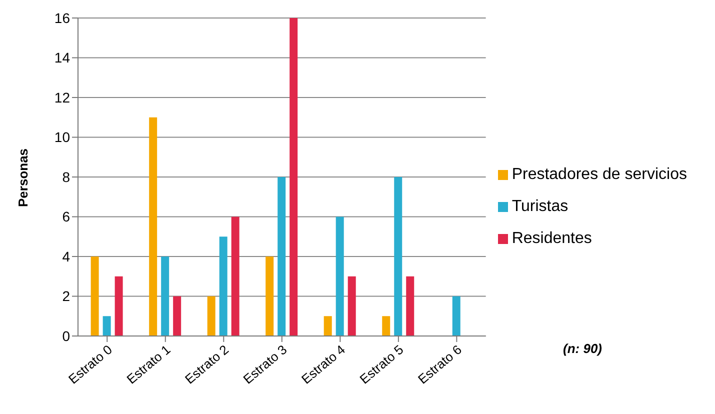 The image size is (715, 414). What do you see at coordinates (552, 238) in the screenshot?
I see `legend-label: Residentes` at bounding box center [552, 238].